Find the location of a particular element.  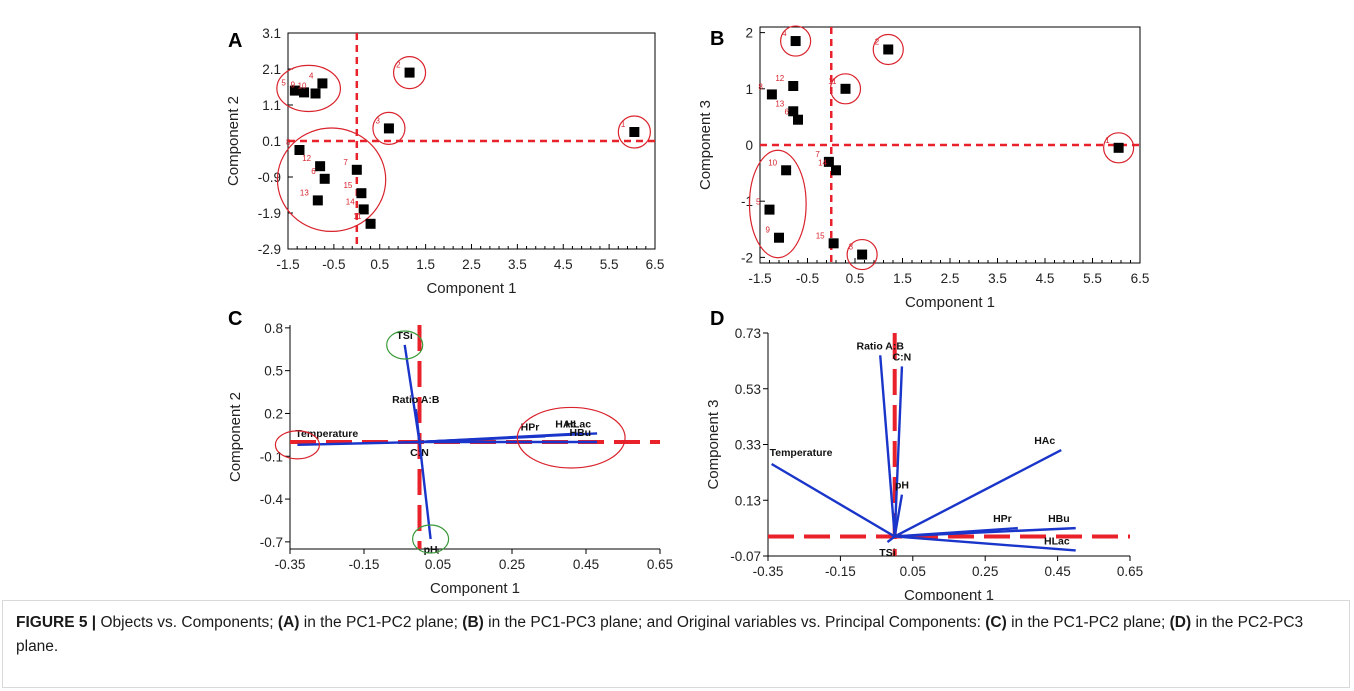

point-label: 14 is located at coordinates (822, 162).